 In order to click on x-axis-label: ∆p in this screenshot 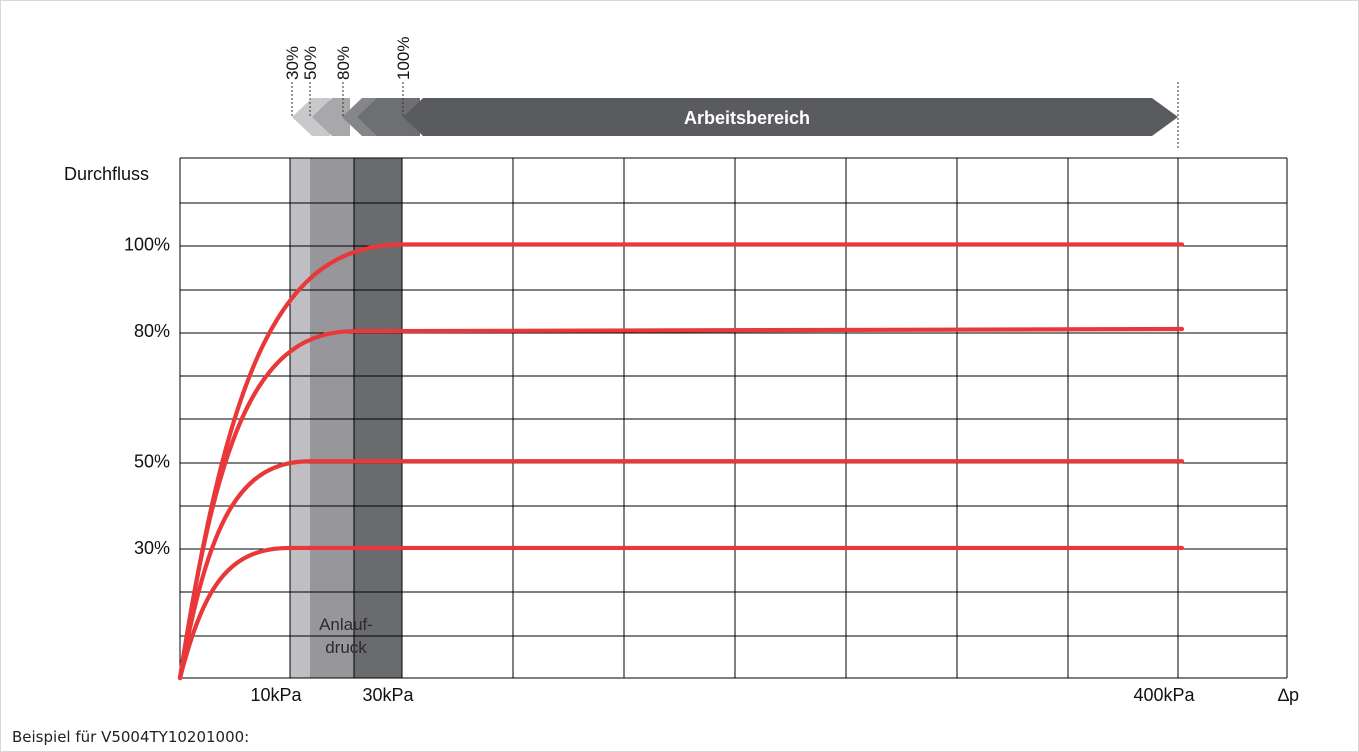, I will do `click(1288, 695)`.